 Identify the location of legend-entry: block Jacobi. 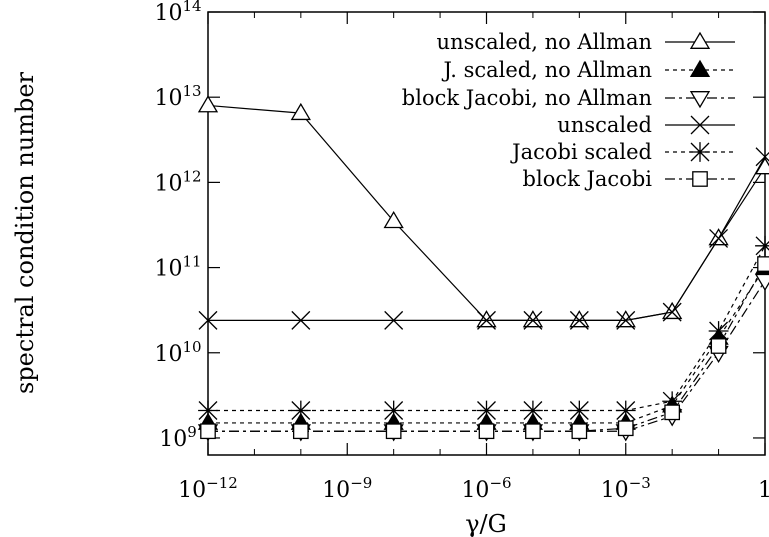
(629, 179).